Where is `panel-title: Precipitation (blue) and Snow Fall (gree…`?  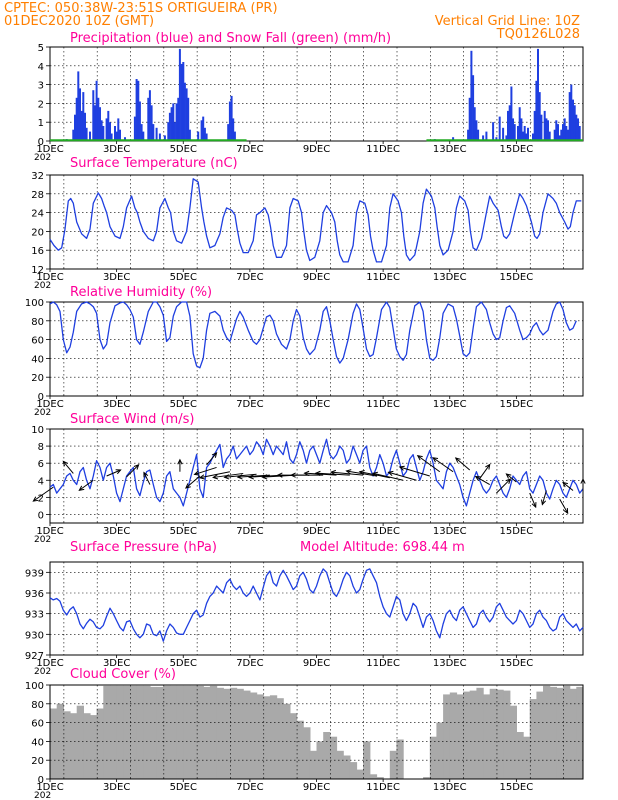
panel-title: Precipitation (blue) and Snow Fall (gree… is located at coordinates (230, 38).